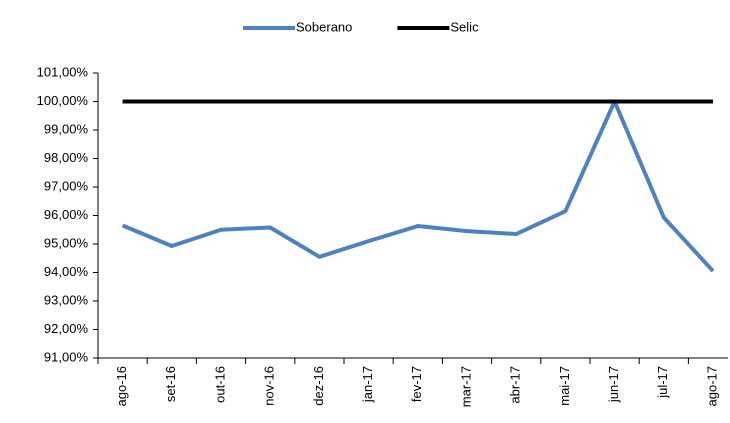 This screenshot has width=730, height=423. What do you see at coordinates (66, 271) in the screenshot?
I see `y-tick-label: 94,00%` at bounding box center [66, 271].